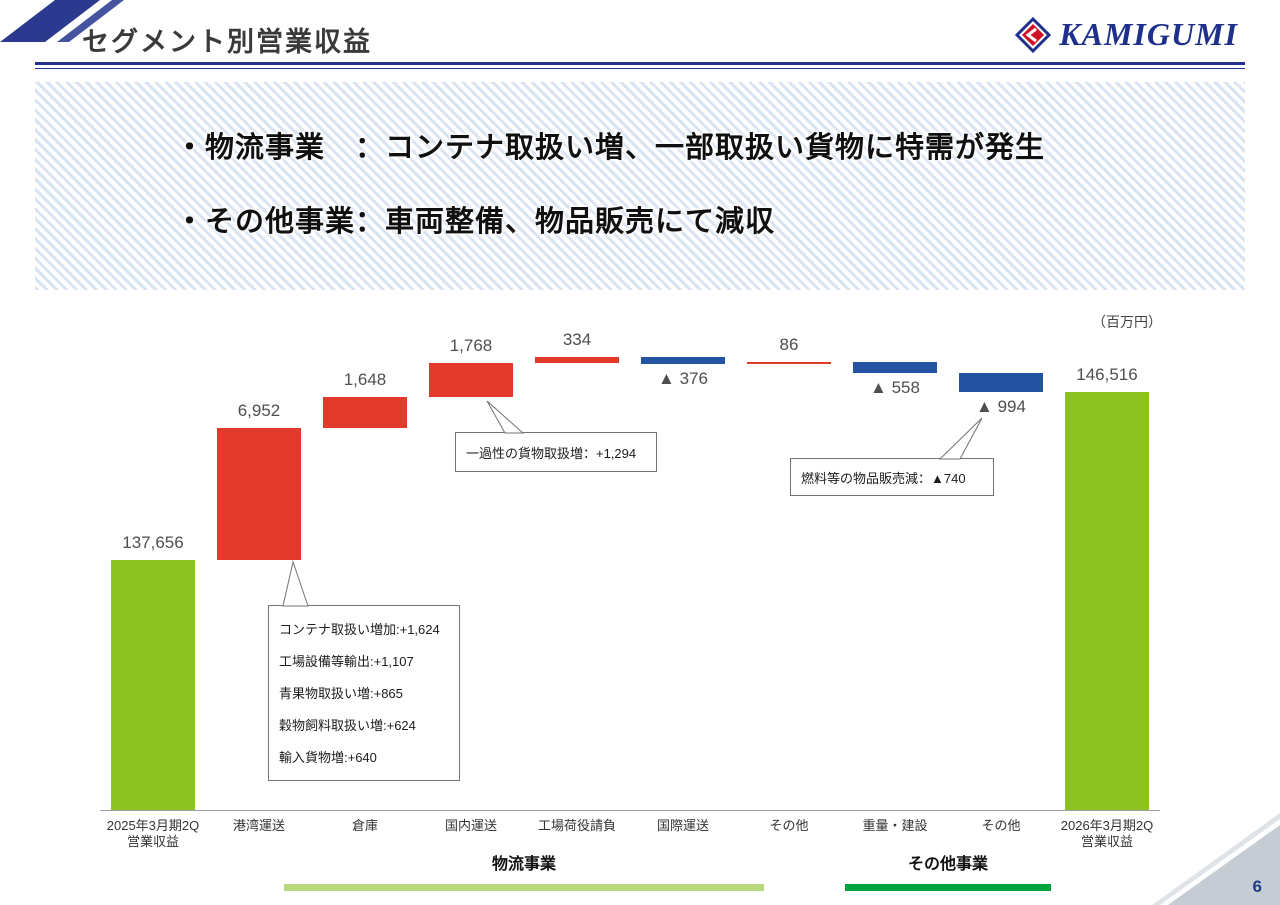  Describe the element at coordinates (62, 21) in the screenshot. I see `corner-slash-decoration` at that location.